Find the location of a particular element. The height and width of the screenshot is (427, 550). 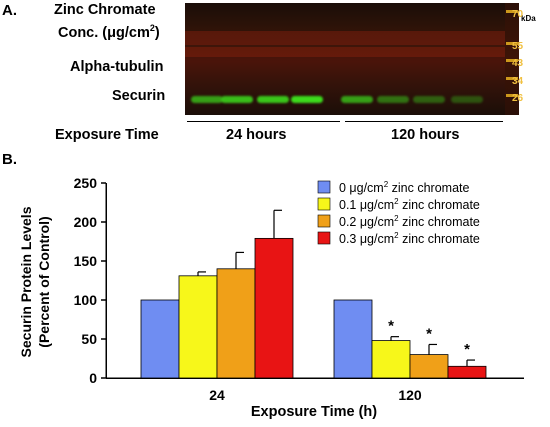

x-axis-label: Exposure Time (h) is located at coordinates (314, 412).